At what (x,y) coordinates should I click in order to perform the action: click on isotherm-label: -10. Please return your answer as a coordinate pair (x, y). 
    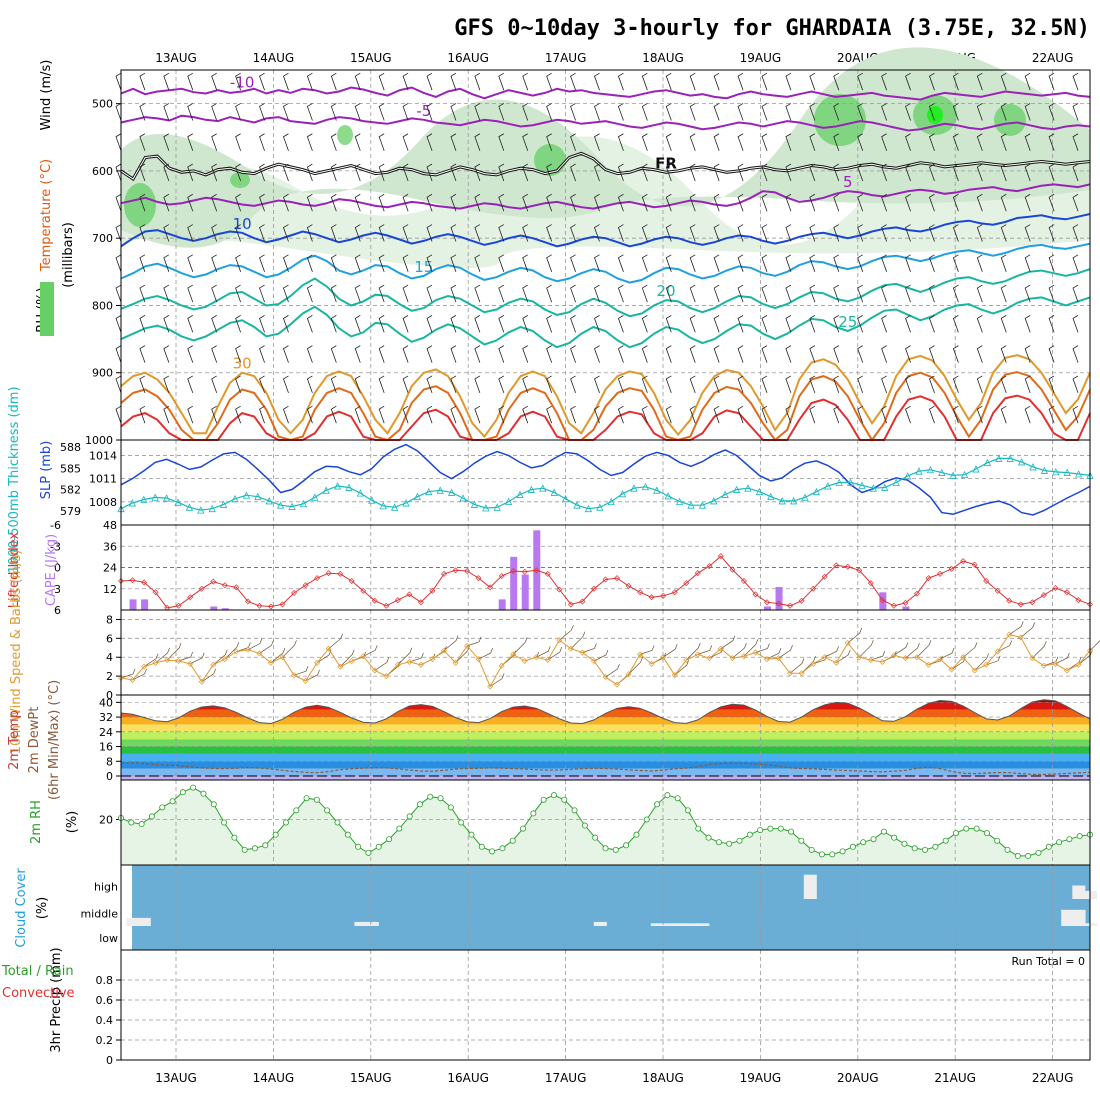
    Looking at the image, I should click on (242, 83).